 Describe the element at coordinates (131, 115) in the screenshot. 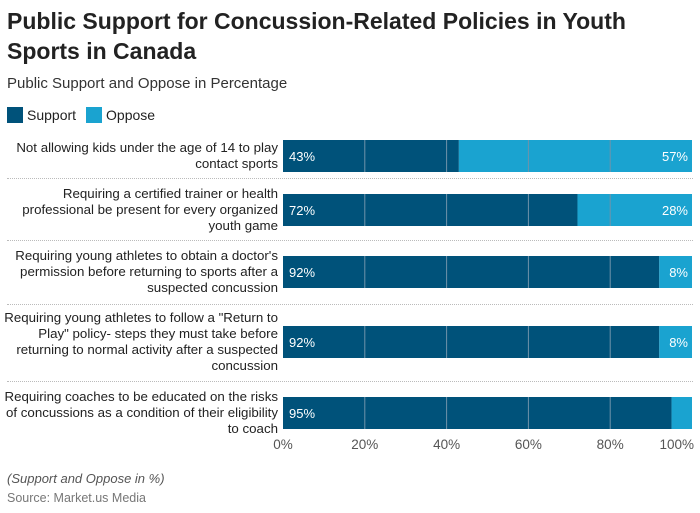

I see `legend-label-oppose: Oppose` at that location.